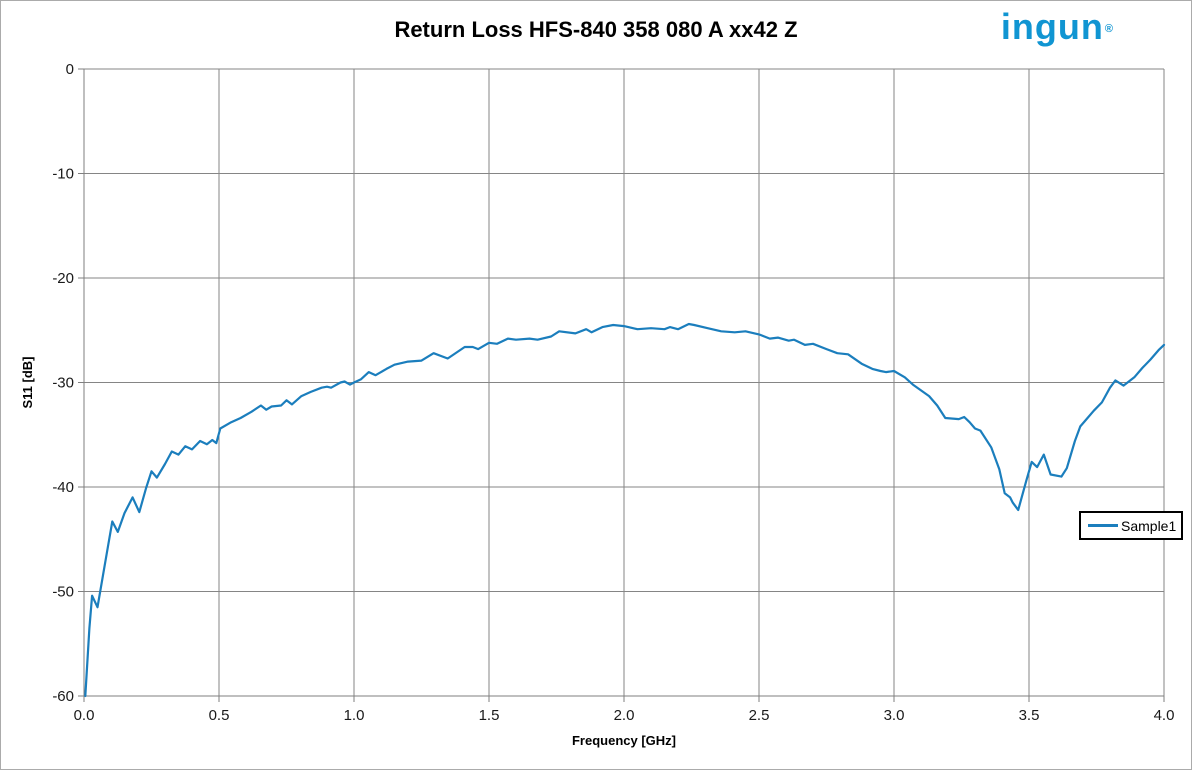  Describe the element at coordinates (1052, 26) in the screenshot. I see `ingun-logo-text: ingun` at that location.